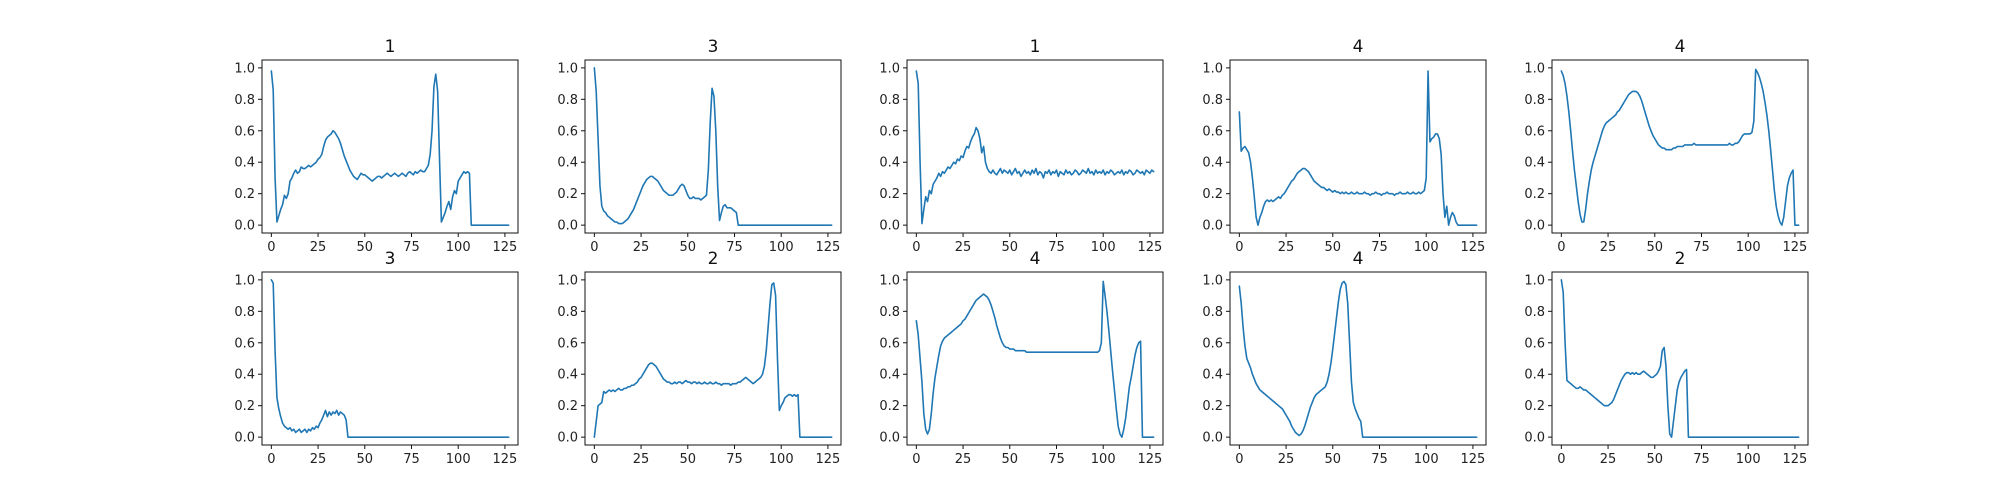  I want to click on subplot-6: 3 0 25 50 75 100 125 0.0 0.2 0.4 0.6 0.8 1.0, so click(376, 358).